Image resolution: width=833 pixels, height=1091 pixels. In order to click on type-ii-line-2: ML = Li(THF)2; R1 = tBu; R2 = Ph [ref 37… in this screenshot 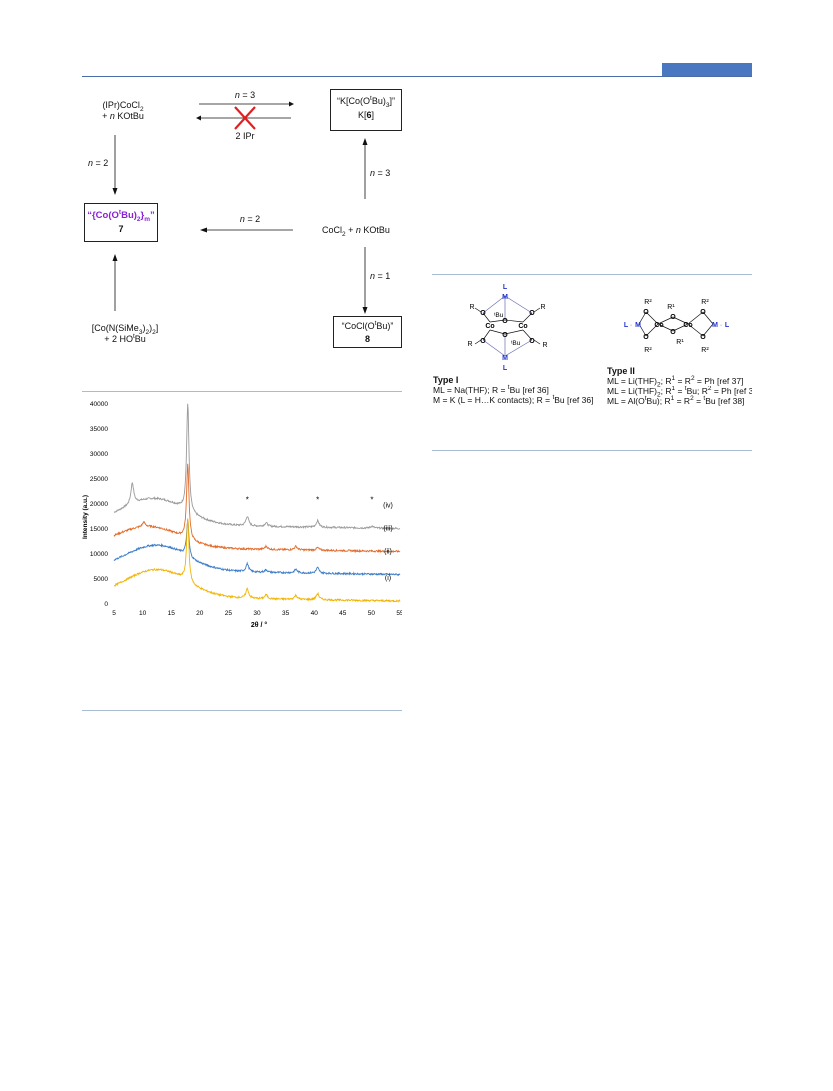, I will do `click(679, 391)`.